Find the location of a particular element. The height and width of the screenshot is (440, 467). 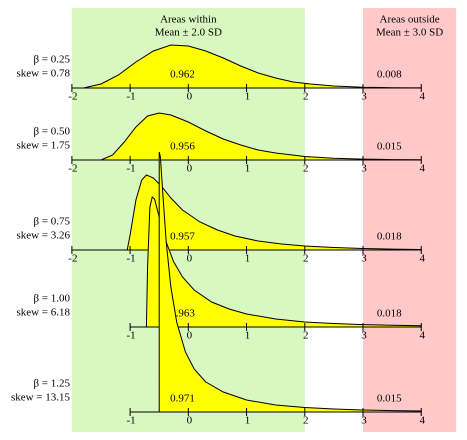

band-title: Areas within is located at coordinates (188, 20).